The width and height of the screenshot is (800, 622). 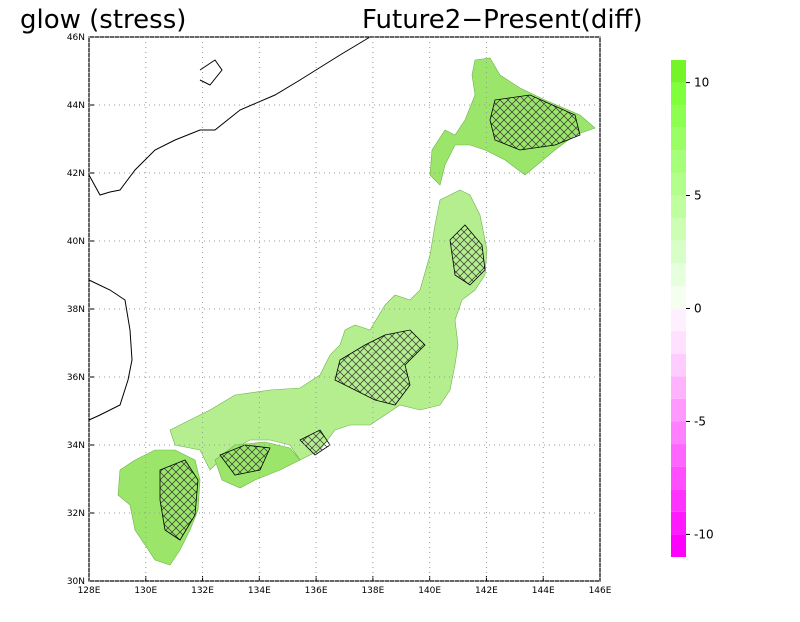 What do you see at coordinates (89, 591) in the screenshot?
I see `x-tick-label: 128E` at bounding box center [89, 591].